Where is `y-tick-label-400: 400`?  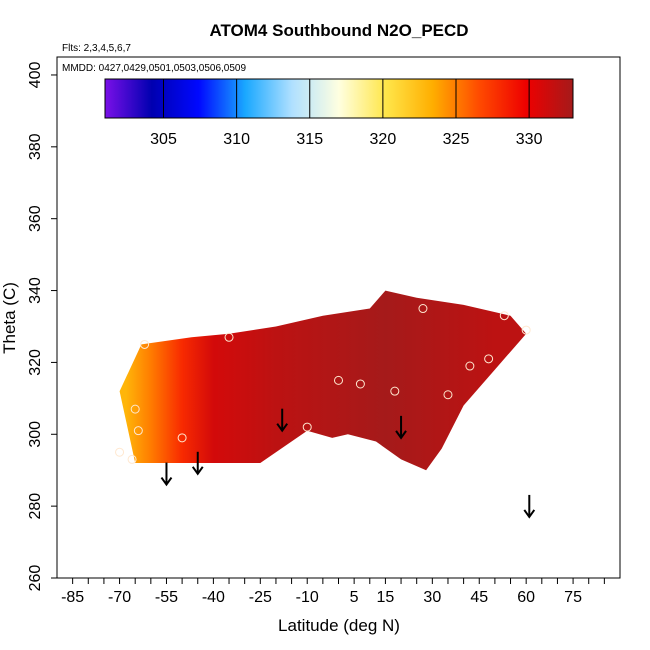
y-tick-label-400: 400 is located at coordinates (35, 75).